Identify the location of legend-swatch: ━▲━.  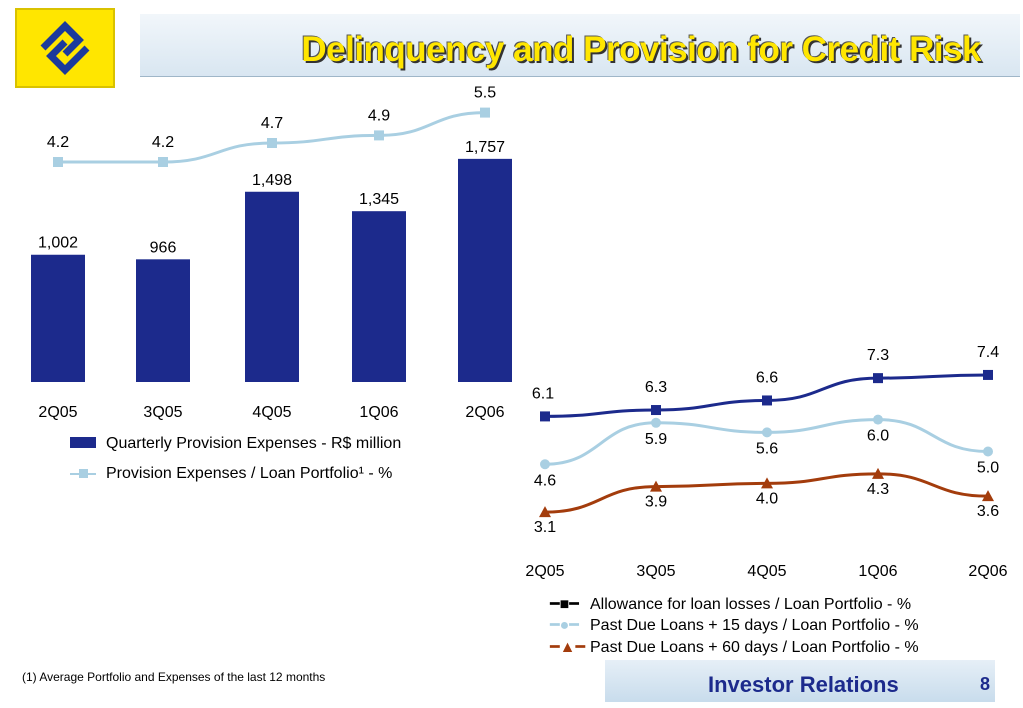
(568, 647).